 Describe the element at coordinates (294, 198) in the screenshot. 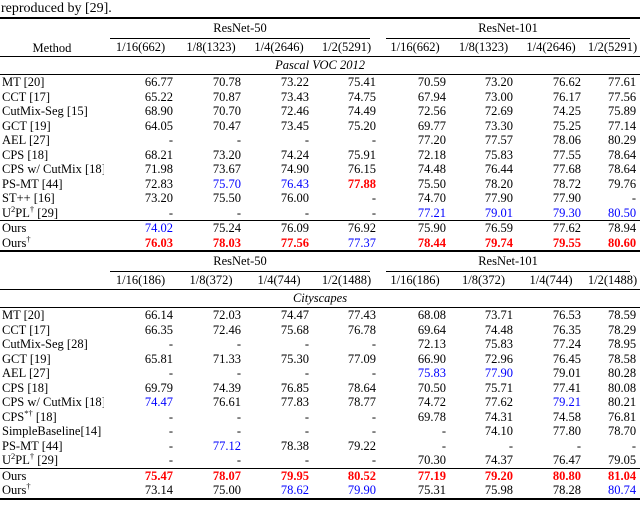

I see `value-cell: 76.00` at that location.